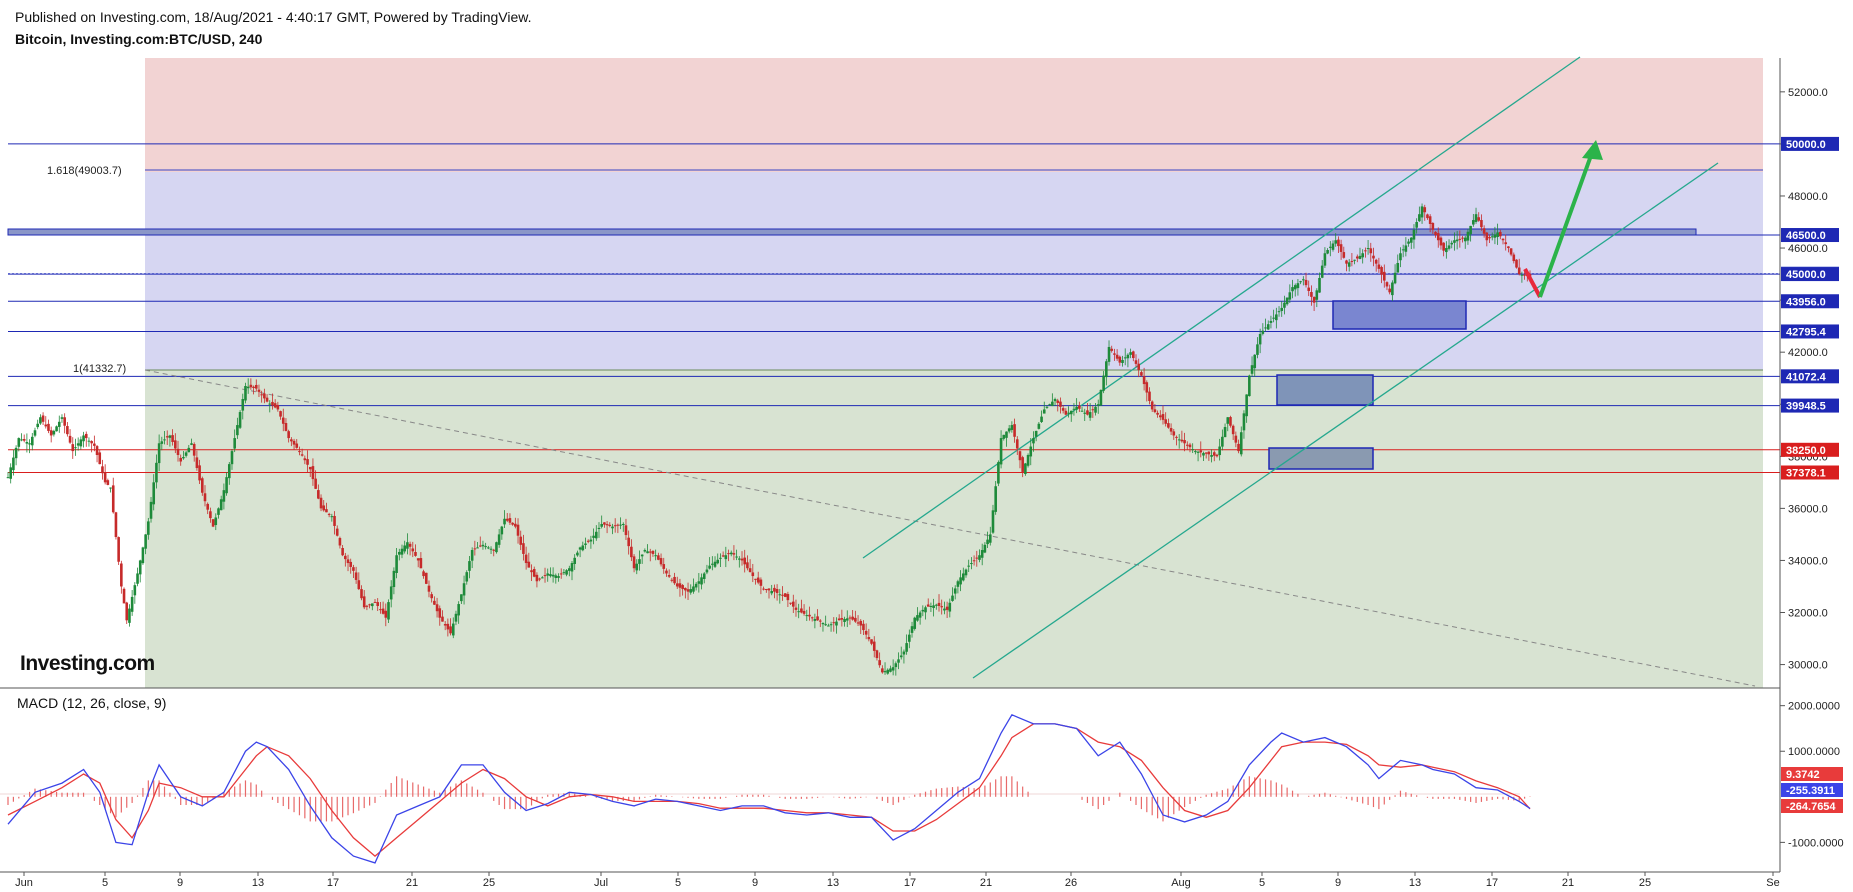 The width and height of the screenshot is (1853, 892). I want to click on price-level-label: 46500.0, so click(1806, 236).